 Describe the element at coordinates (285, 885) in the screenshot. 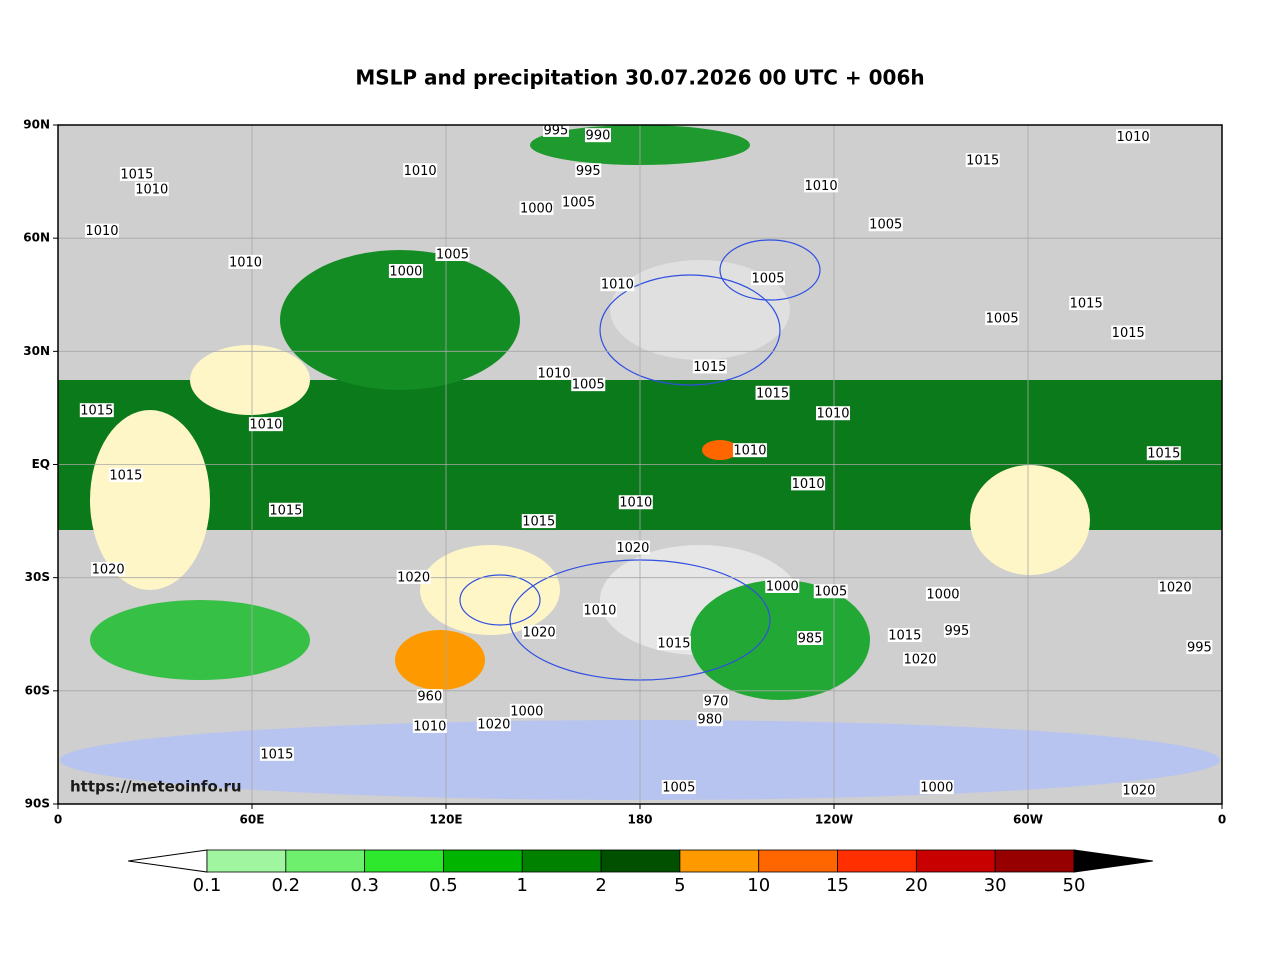

I see `colorbar-label: 0.2` at that location.